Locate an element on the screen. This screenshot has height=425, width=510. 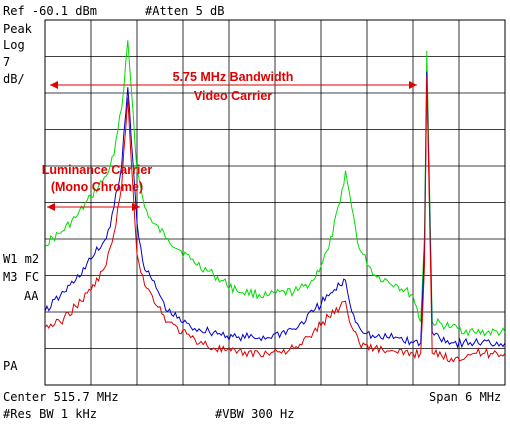
video-bandwidth: #VBW 300 Hz is located at coordinates (255, 414).